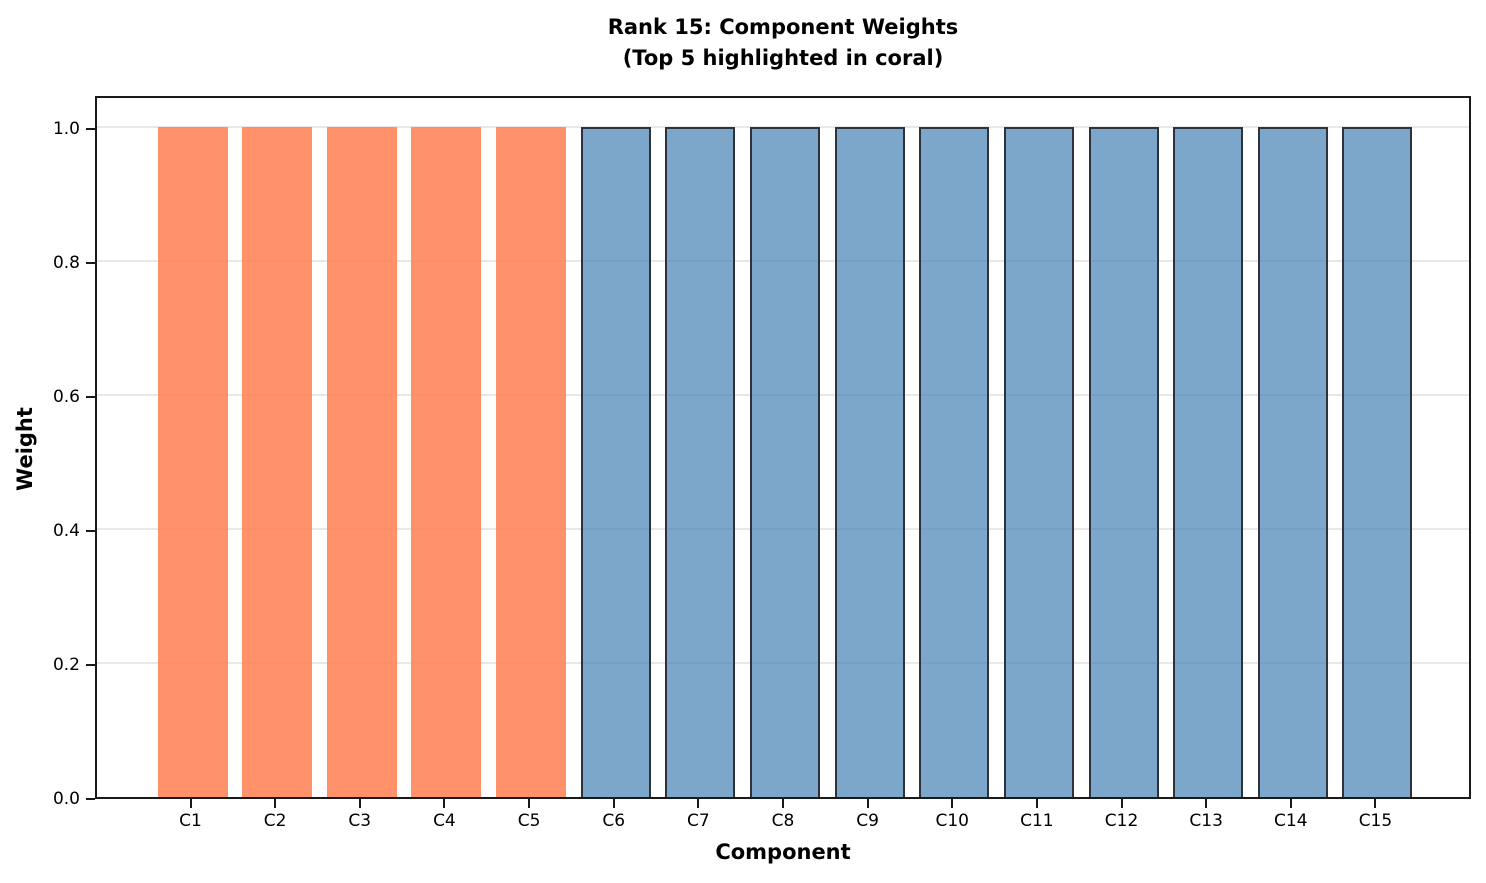 This screenshot has height=883, width=1486. Describe the element at coordinates (783, 852) in the screenshot. I see `x-axis-label: Component` at that location.